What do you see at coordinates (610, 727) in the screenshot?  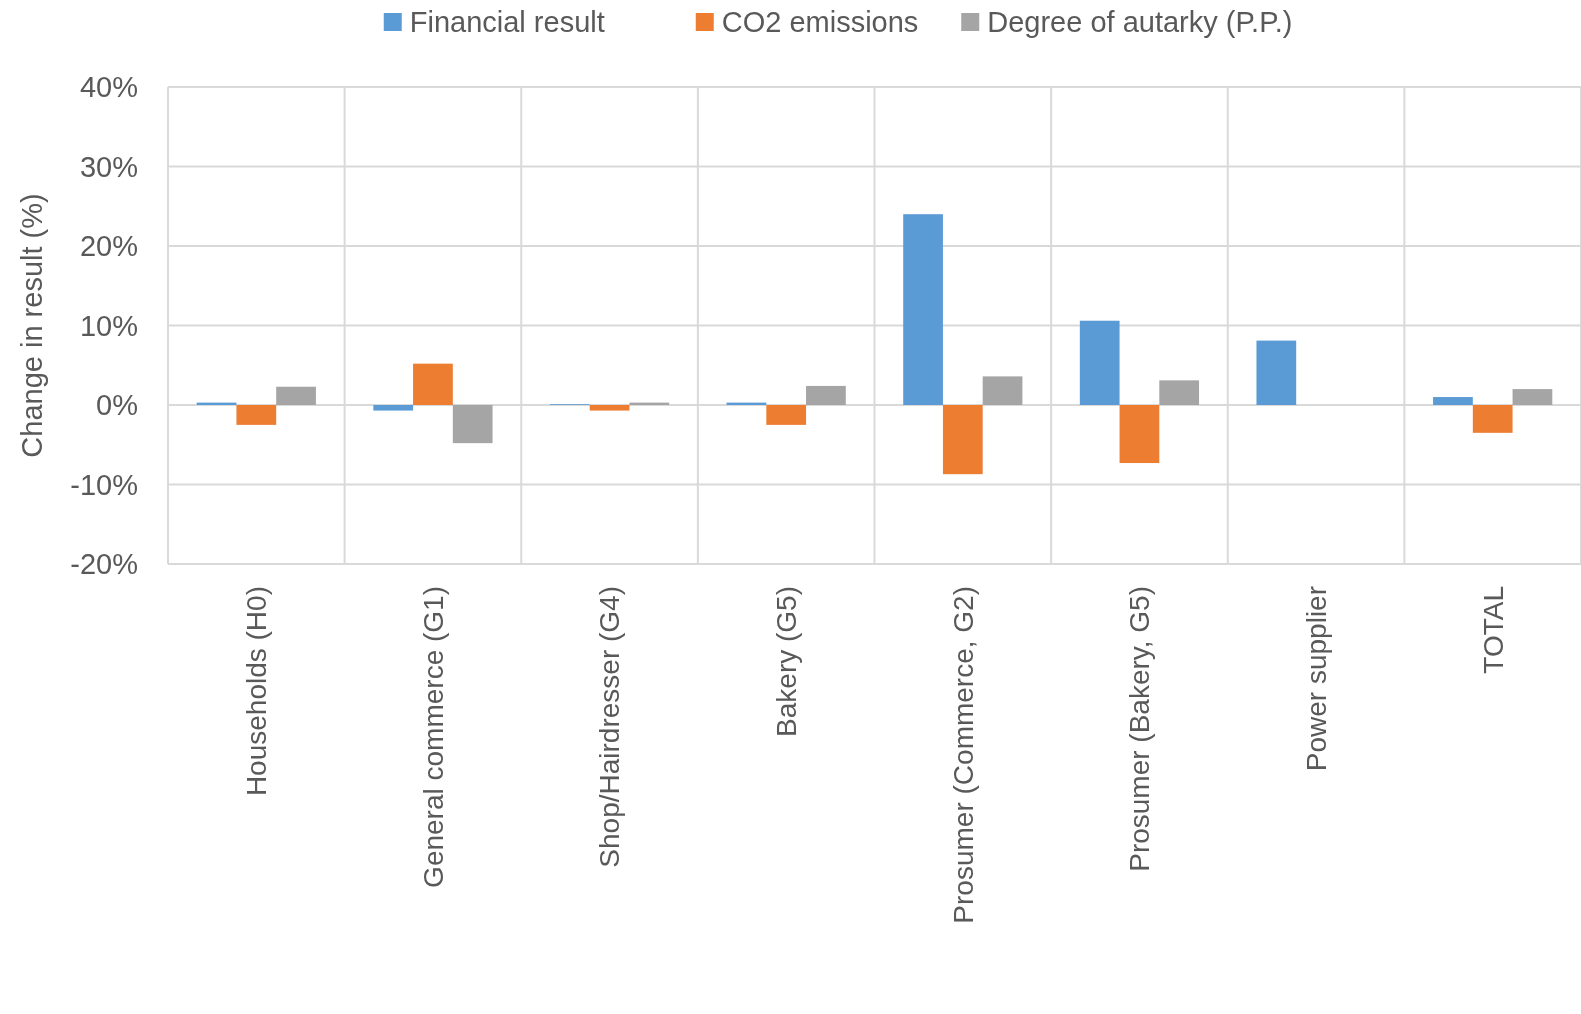 I see `x-tick-label: Shop/Hairdresser (G4)` at bounding box center [610, 727].